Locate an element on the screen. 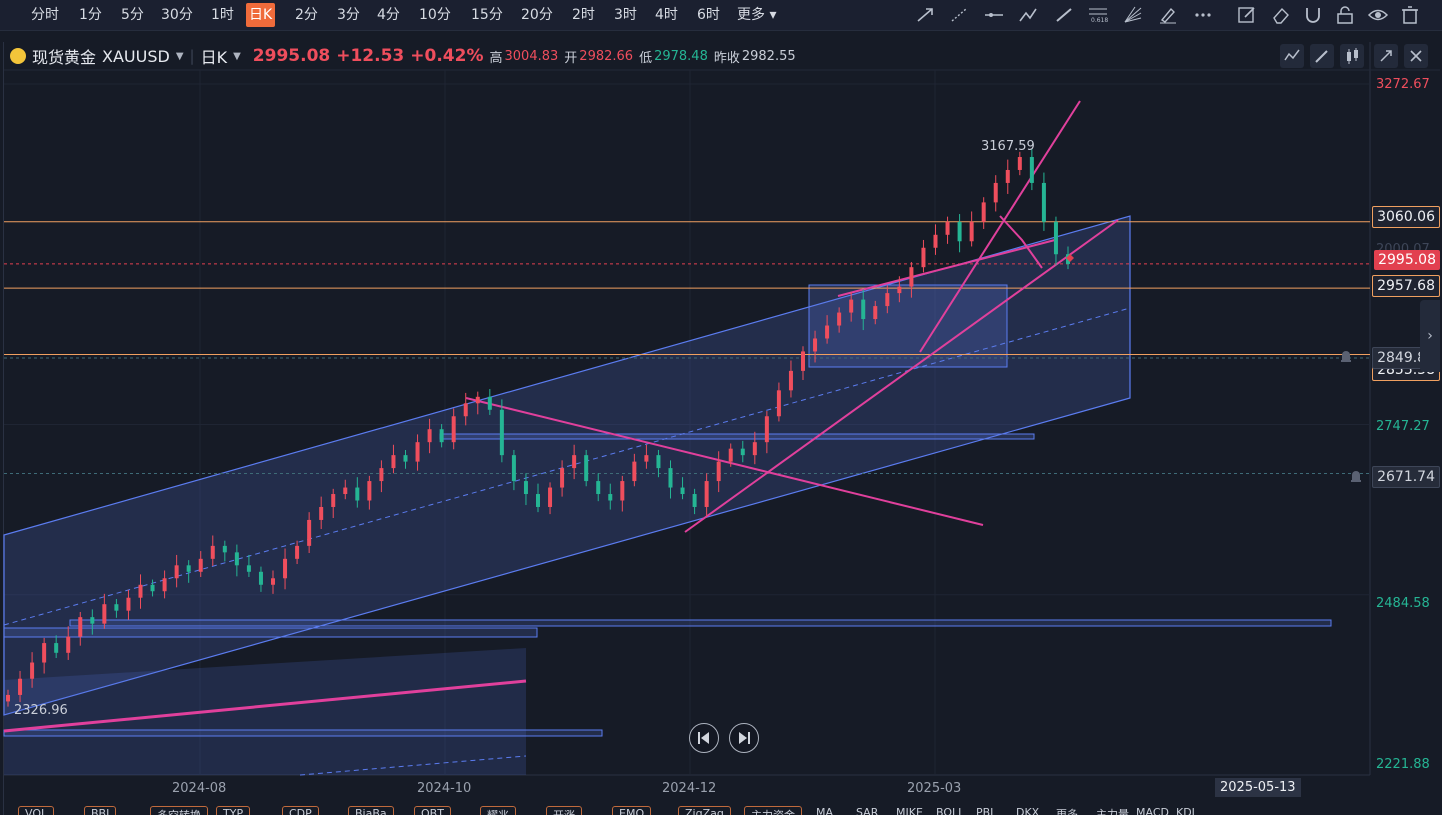 This screenshot has width=1442, height=815. indicator-tab: EMO is located at coordinates (632, 810).